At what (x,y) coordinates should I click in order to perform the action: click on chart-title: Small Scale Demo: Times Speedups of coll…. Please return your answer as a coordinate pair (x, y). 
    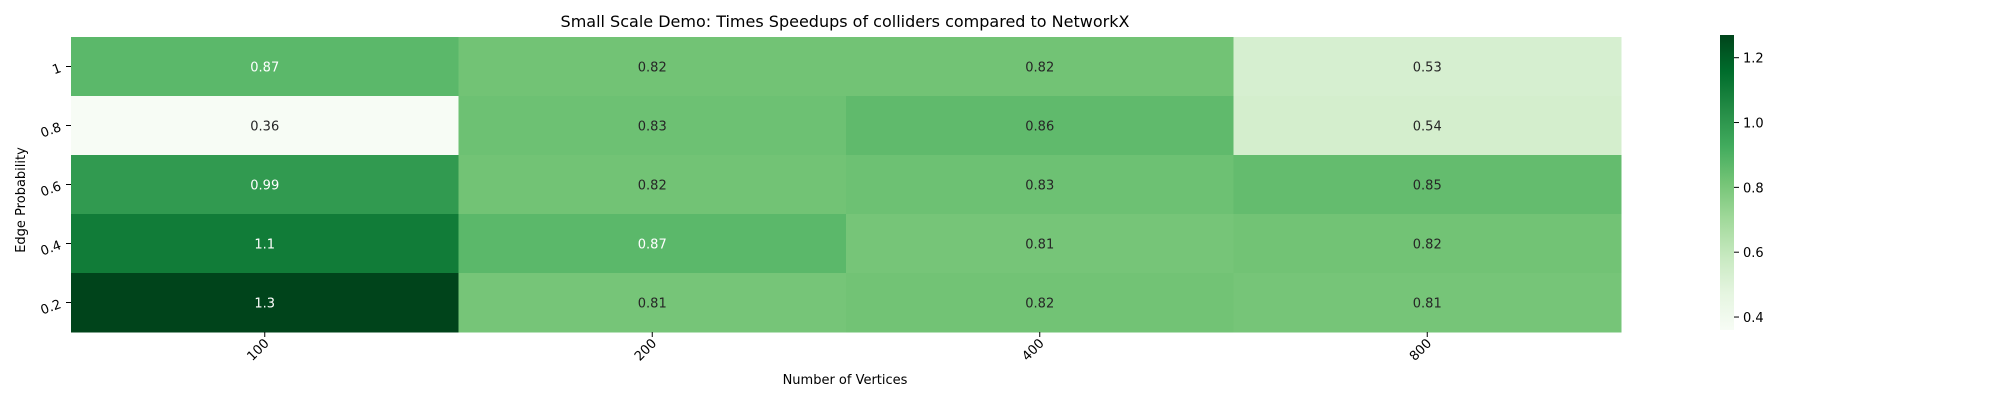
    Looking at the image, I should click on (845, 21).